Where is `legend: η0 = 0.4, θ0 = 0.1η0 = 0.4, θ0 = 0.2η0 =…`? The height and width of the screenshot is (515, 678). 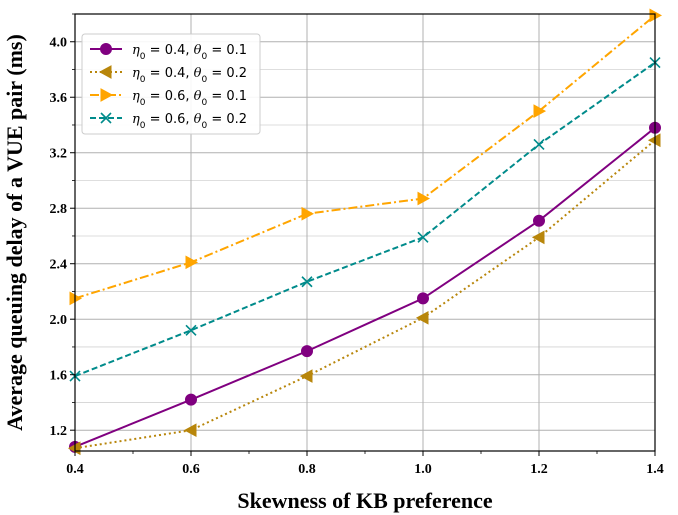 legend: η0 = 0.4, θ0 = 0.1η0 = 0.4, θ0 = 0.2η0 =… is located at coordinates (171, 84).